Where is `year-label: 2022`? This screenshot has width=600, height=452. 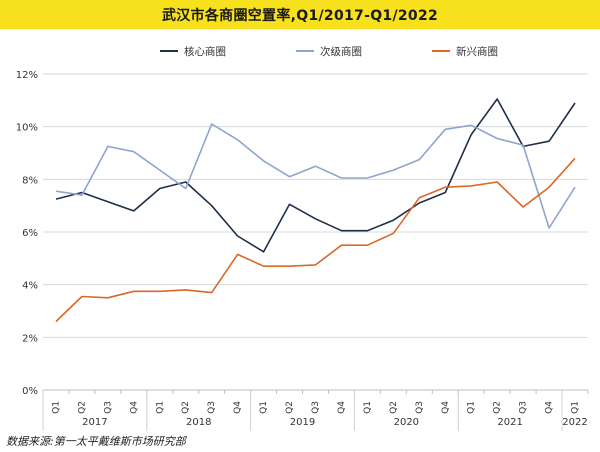
year-label: 2022 is located at coordinates (574, 422).